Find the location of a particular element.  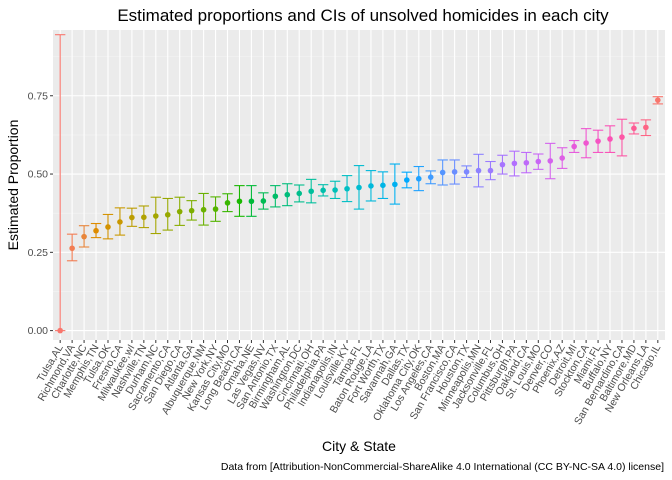

y-tick-label: 0.50 is located at coordinates (38, 175).